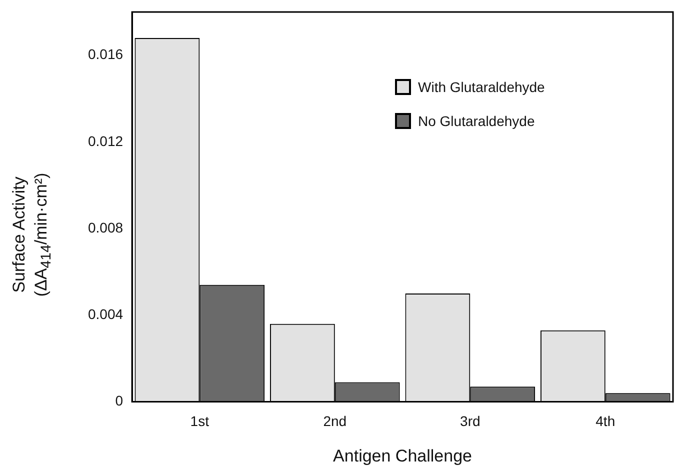  Describe the element at coordinates (481, 87) in the screenshot. I see `legend-label: With Glutaraldehyde` at that location.